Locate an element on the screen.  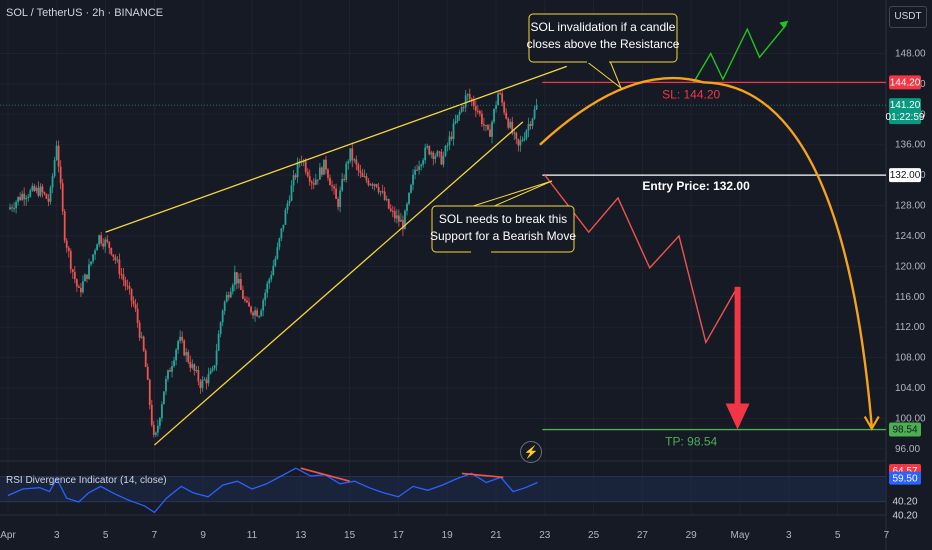
bullish-arrowhead is located at coordinates (784, 24).